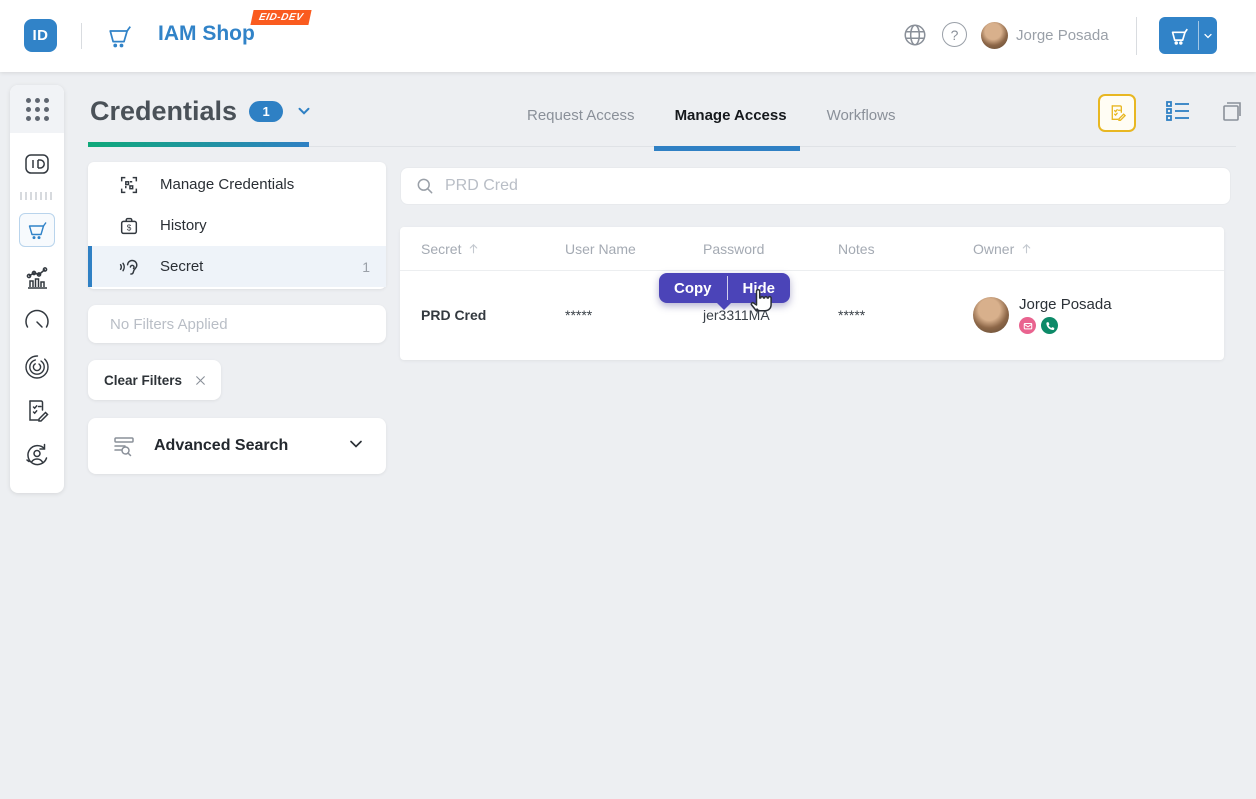 This screenshot has height=799, width=1256. I want to click on app-header: ID IAM Shop EID-DEV ? Jorge Posada, so click(628, 36).